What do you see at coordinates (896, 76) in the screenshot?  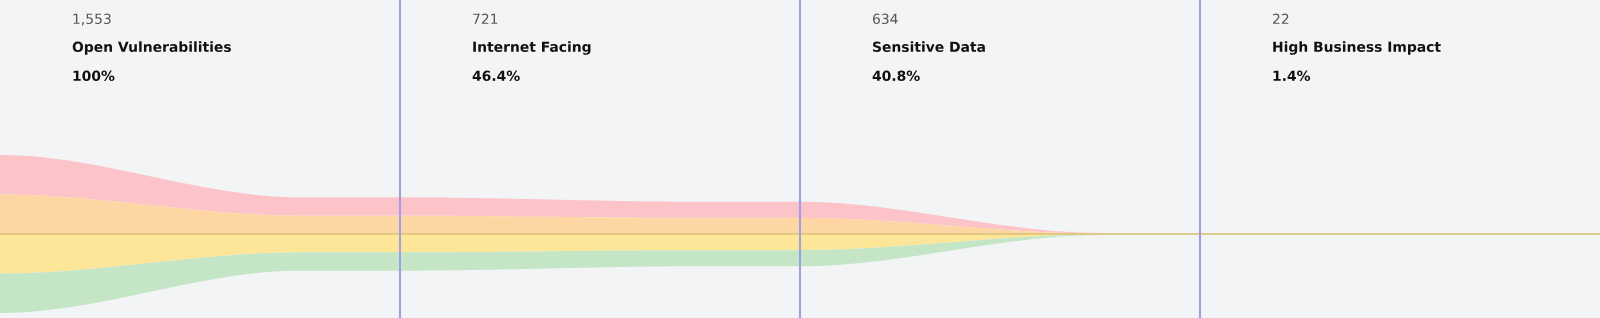 I see `text: 40.8%` at bounding box center [896, 76].